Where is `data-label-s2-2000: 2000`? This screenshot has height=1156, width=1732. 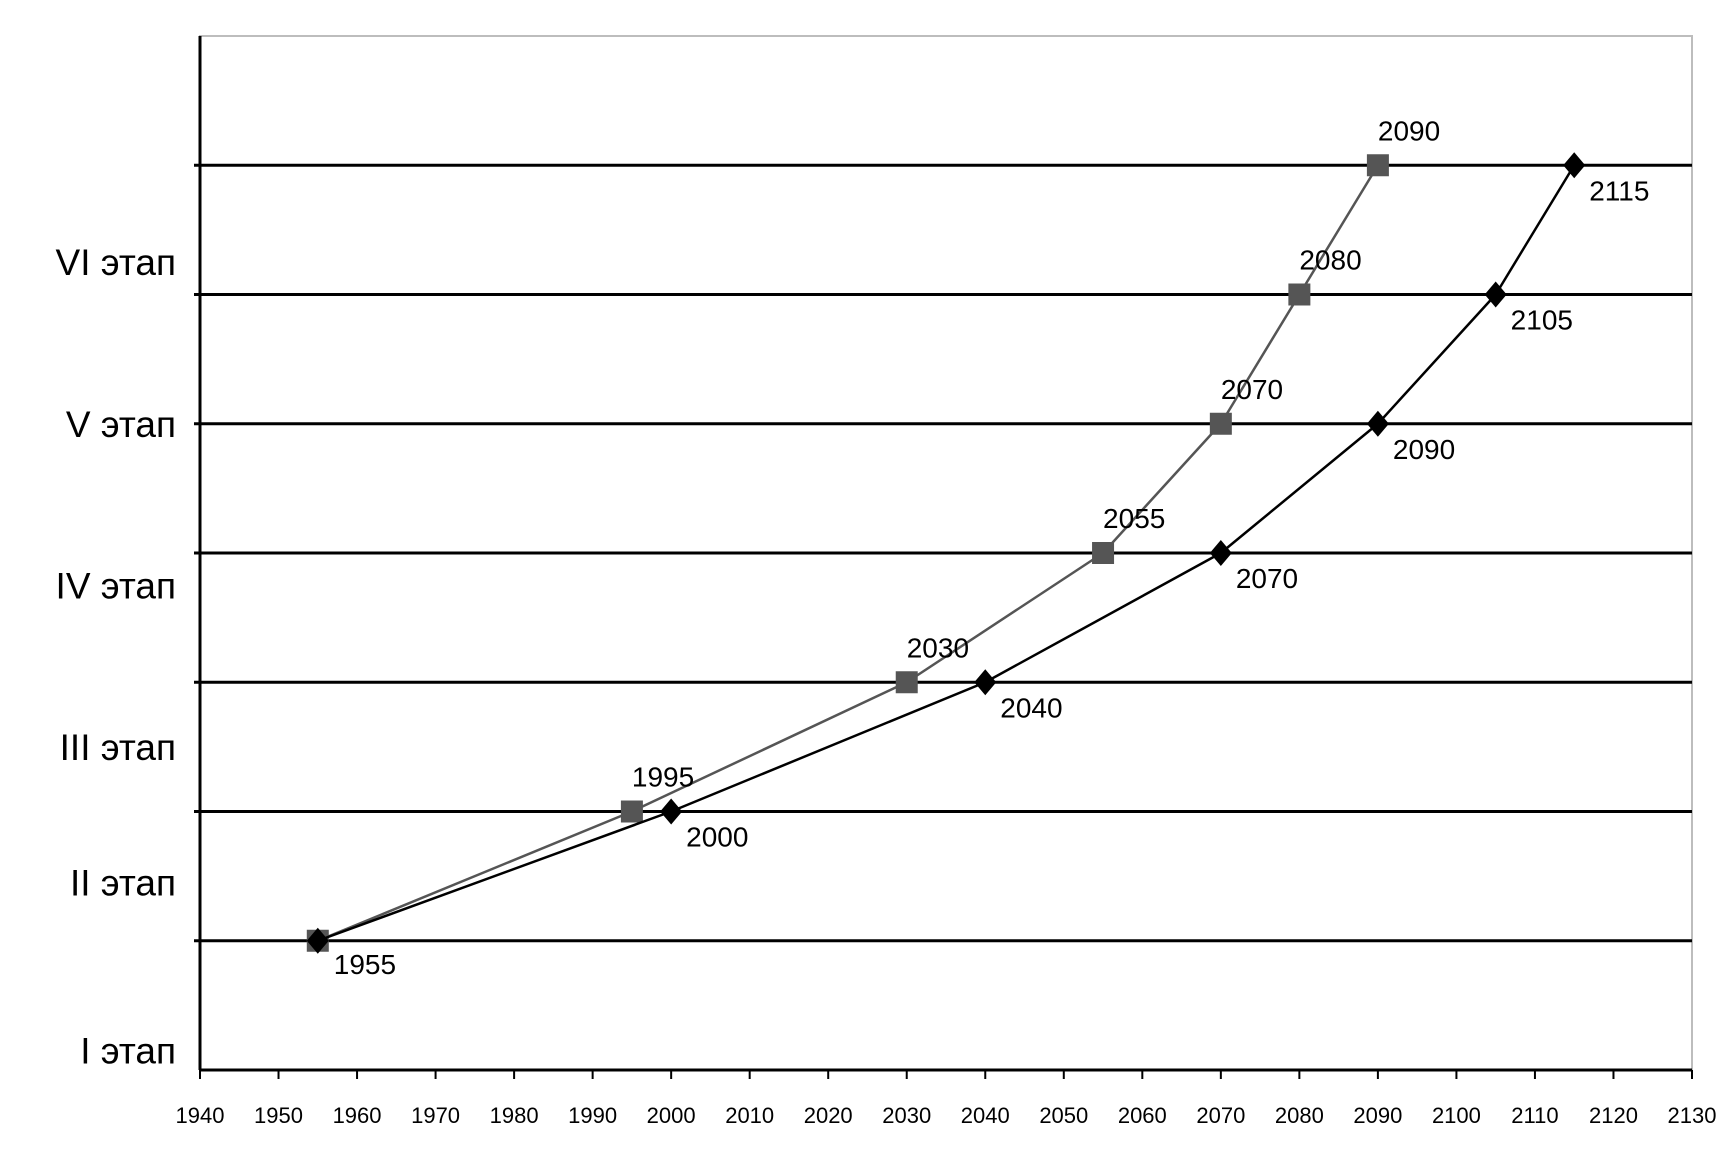
data-label-s2-2000: 2000 is located at coordinates (717, 837).